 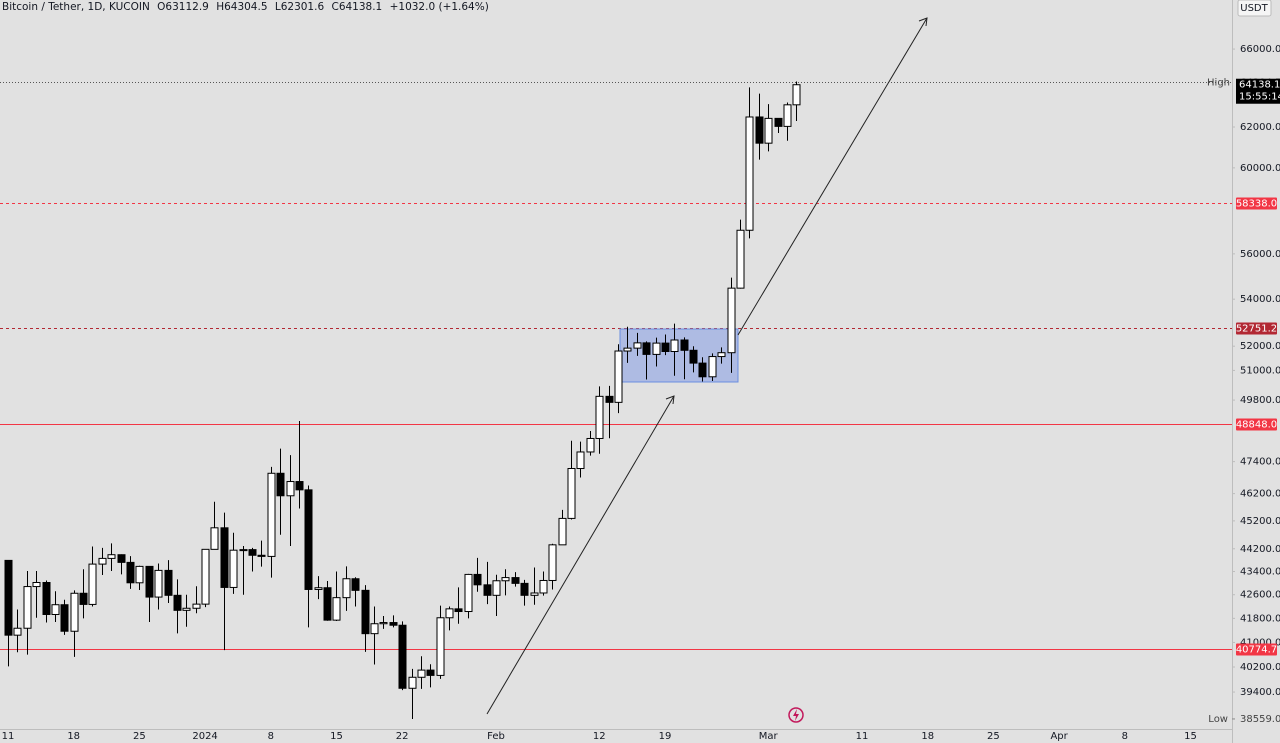 What do you see at coordinates (1260, 667) in the screenshot?
I see `y-tick-label: 40200.0` at bounding box center [1260, 667].